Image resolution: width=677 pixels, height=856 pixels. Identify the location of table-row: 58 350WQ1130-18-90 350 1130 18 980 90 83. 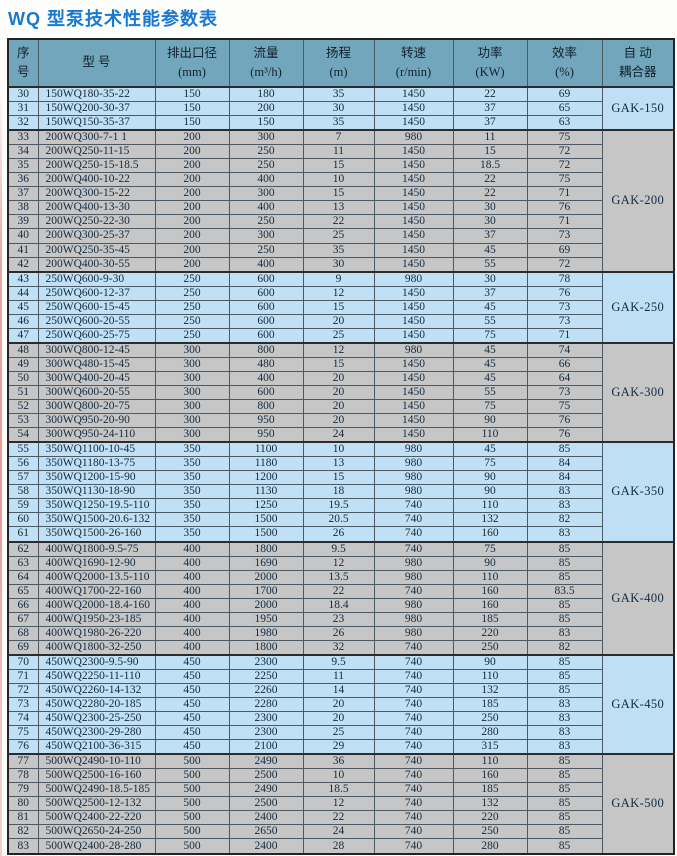
(340, 492).